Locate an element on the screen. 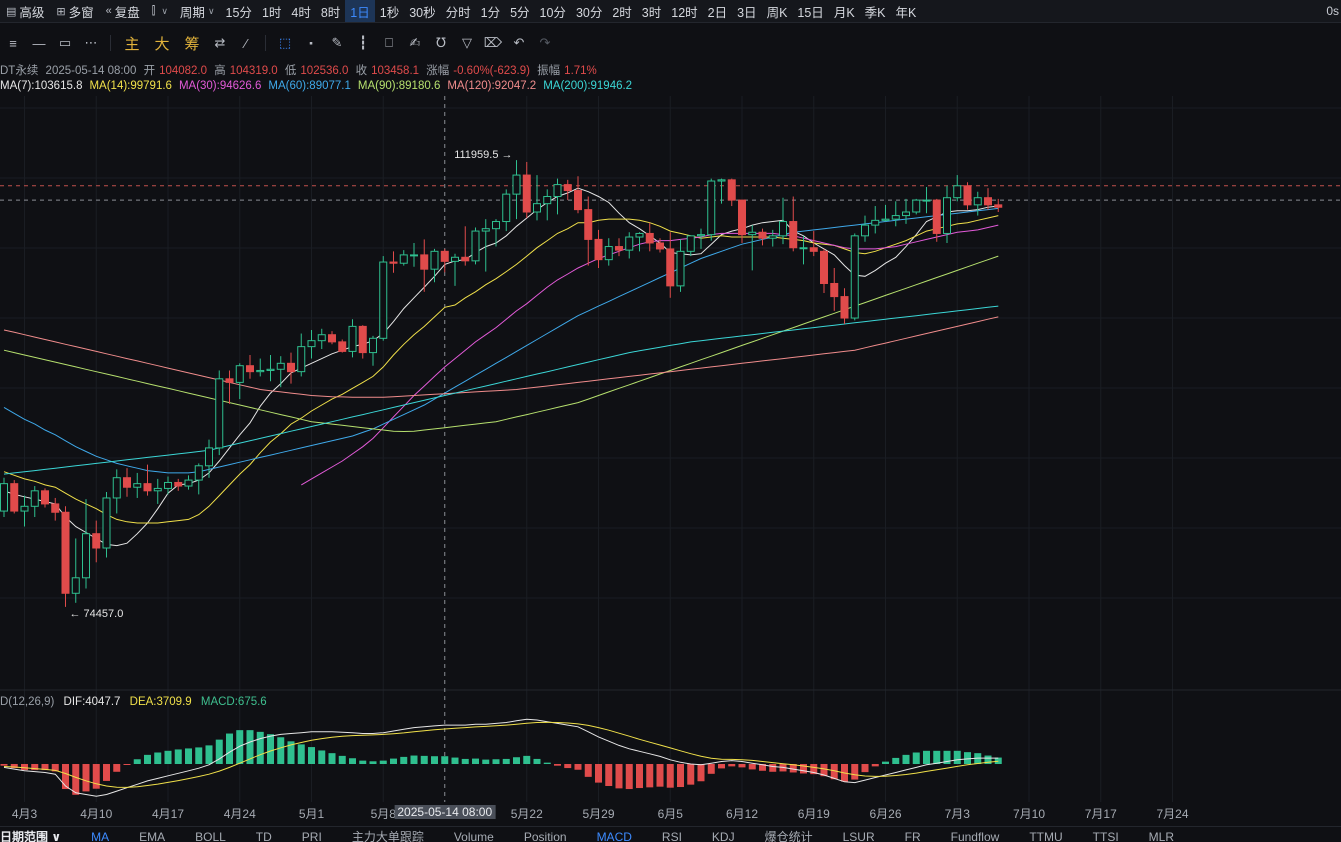  interval-0: 15分 is located at coordinates (238, 12).